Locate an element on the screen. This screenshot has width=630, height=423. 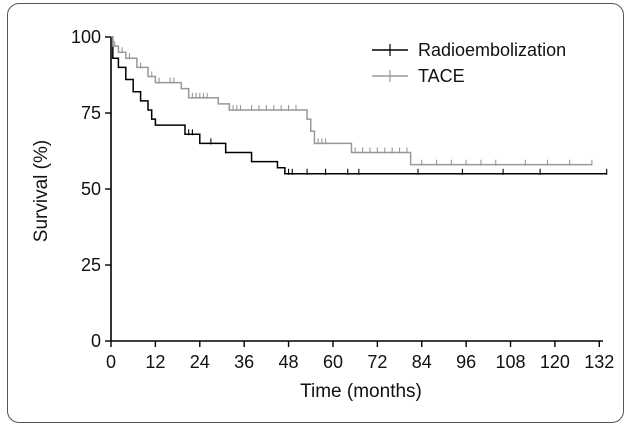
x-tick-label: 120 is located at coordinates (555, 362).